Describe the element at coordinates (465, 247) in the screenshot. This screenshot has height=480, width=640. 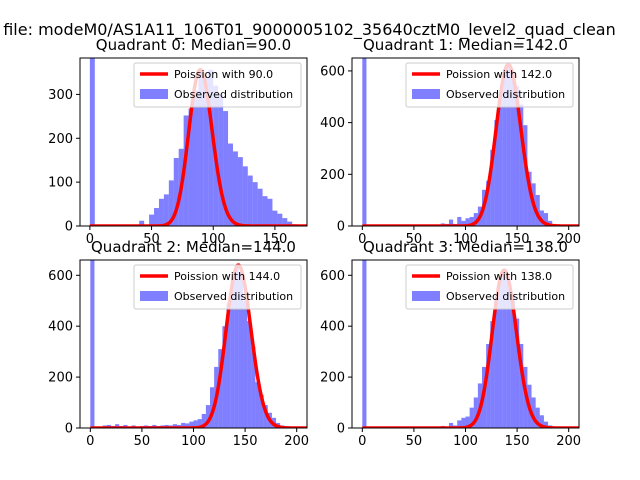
I see `quadrant-3-title: Quadrant 3: Median=138.0` at that location.